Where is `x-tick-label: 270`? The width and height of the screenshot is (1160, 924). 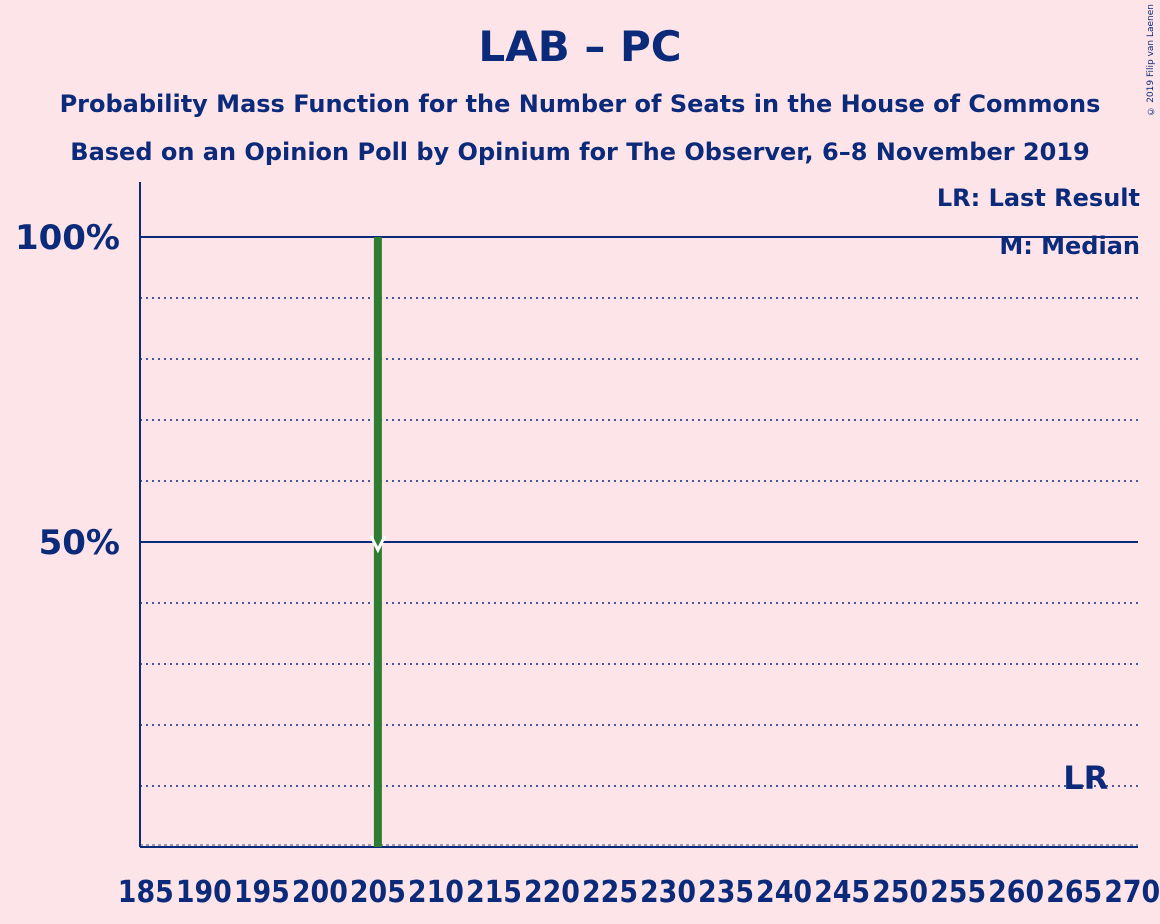 x-tick-label: 270 is located at coordinates (1132, 892).